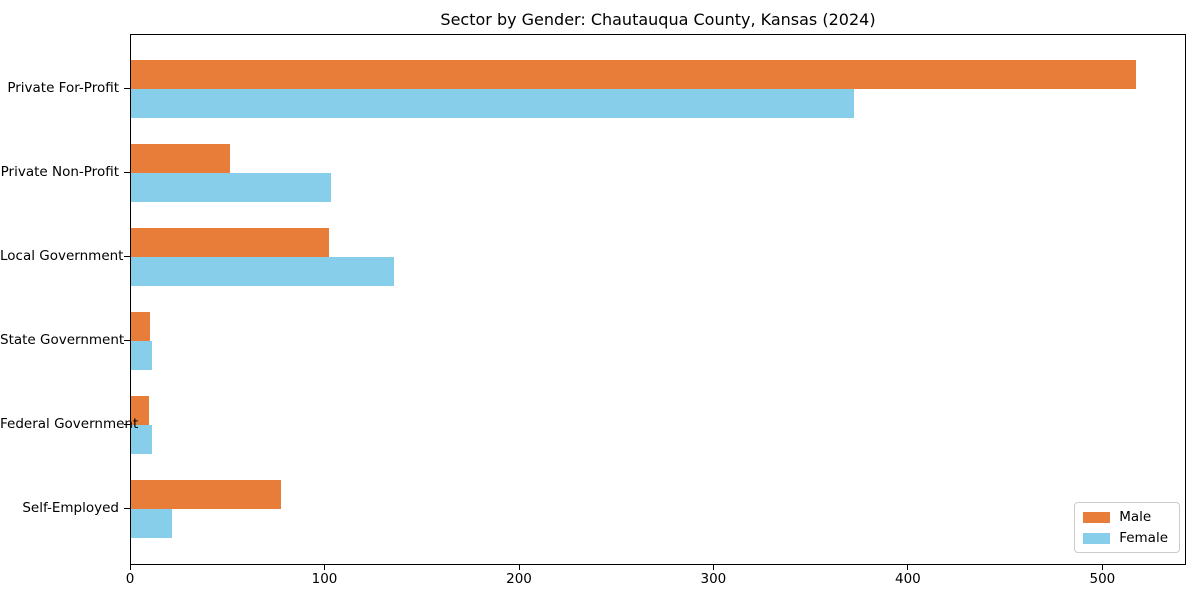 The width and height of the screenshot is (1200, 600). I want to click on y-tick-label-4: Federal Government, so click(69, 424).